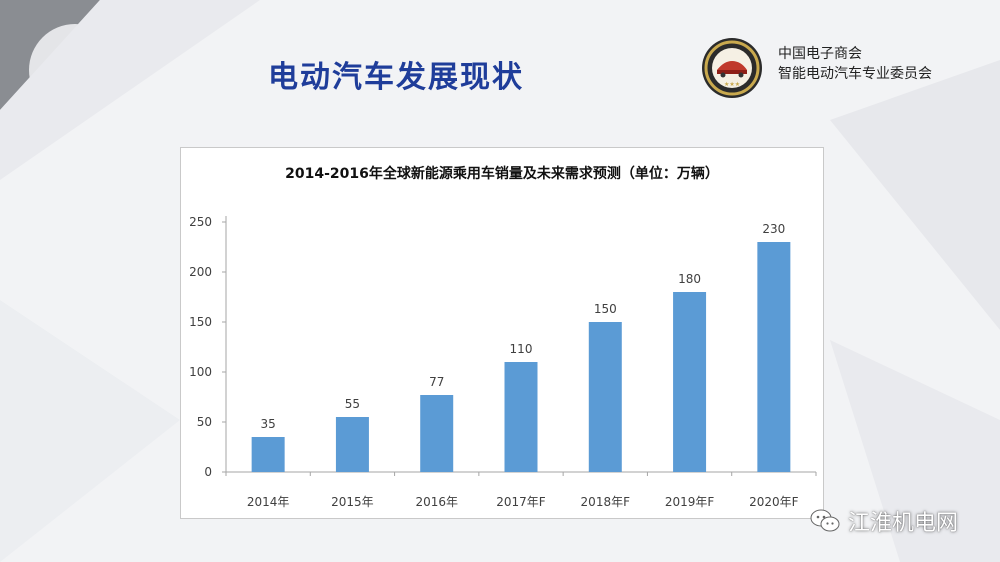  Describe the element at coordinates (521, 502) in the screenshot. I see `x-tick-label: 2017年F` at that location.